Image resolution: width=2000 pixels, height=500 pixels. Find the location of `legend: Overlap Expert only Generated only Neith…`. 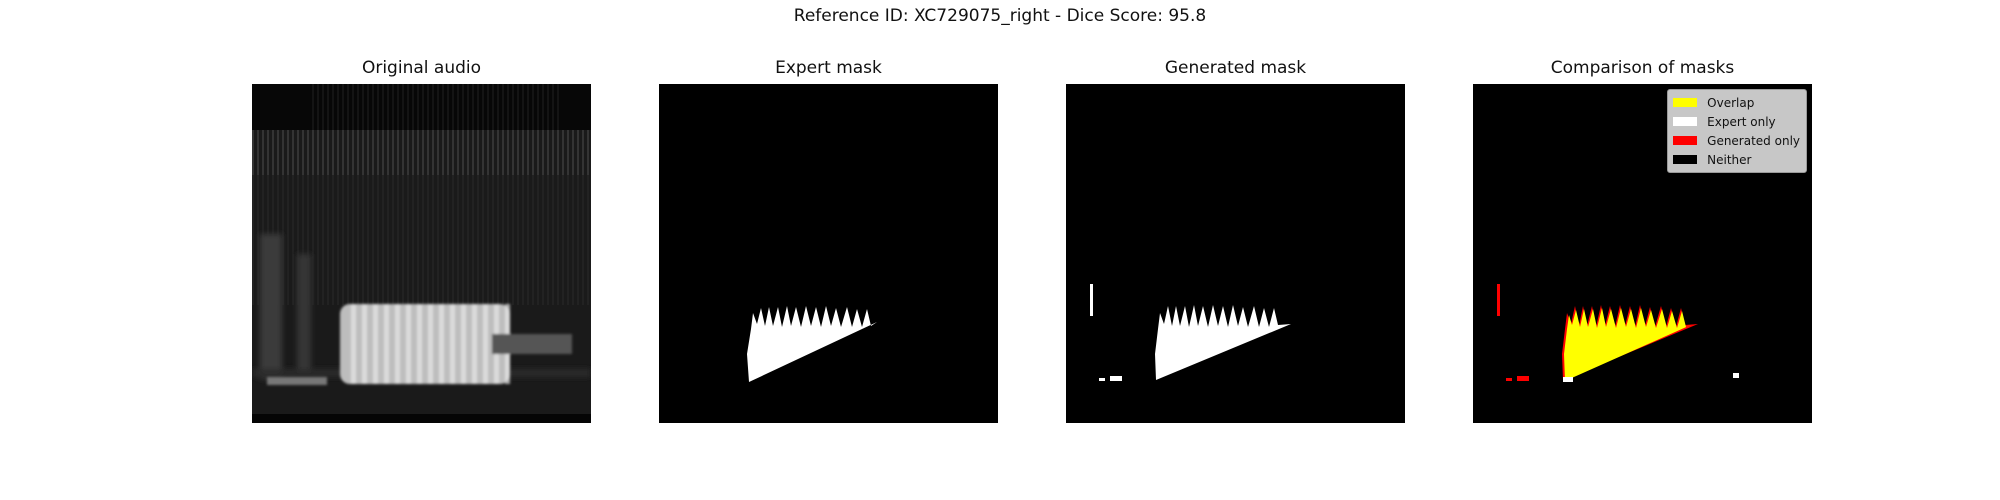

legend: Overlap Expert only Generated only Neith… is located at coordinates (1737, 131).